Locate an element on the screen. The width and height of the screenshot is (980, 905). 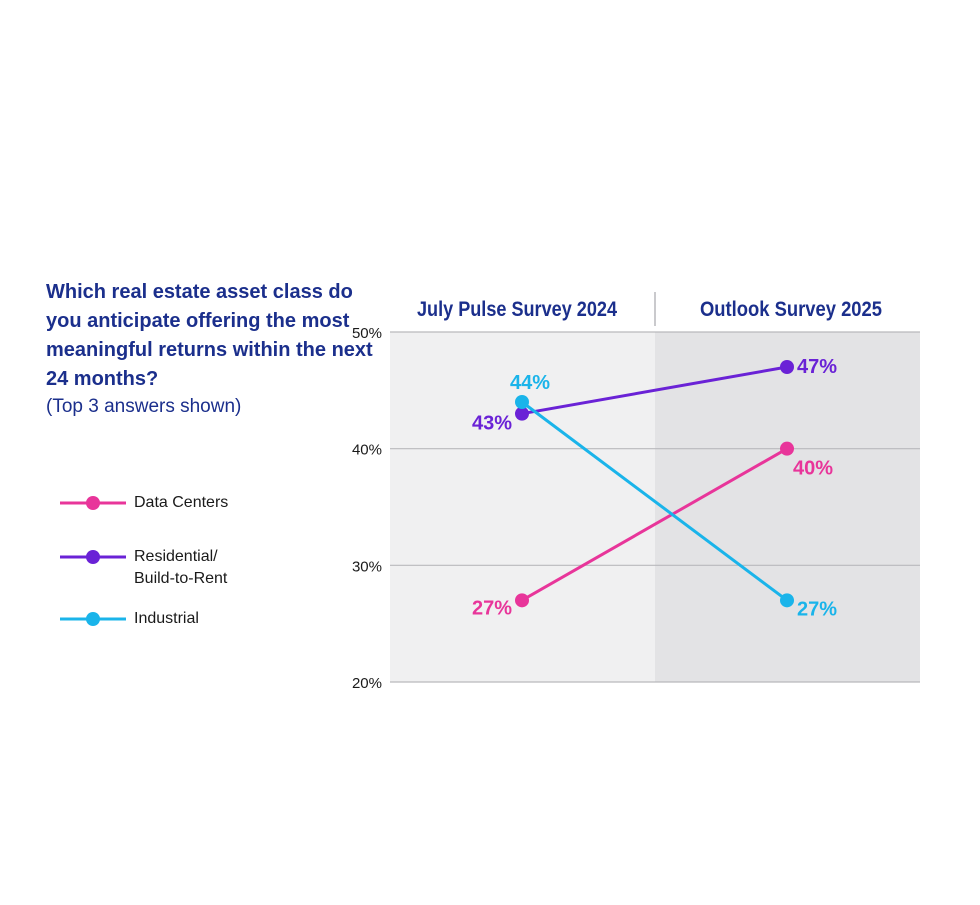
data-label: 47% is located at coordinates (817, 367).